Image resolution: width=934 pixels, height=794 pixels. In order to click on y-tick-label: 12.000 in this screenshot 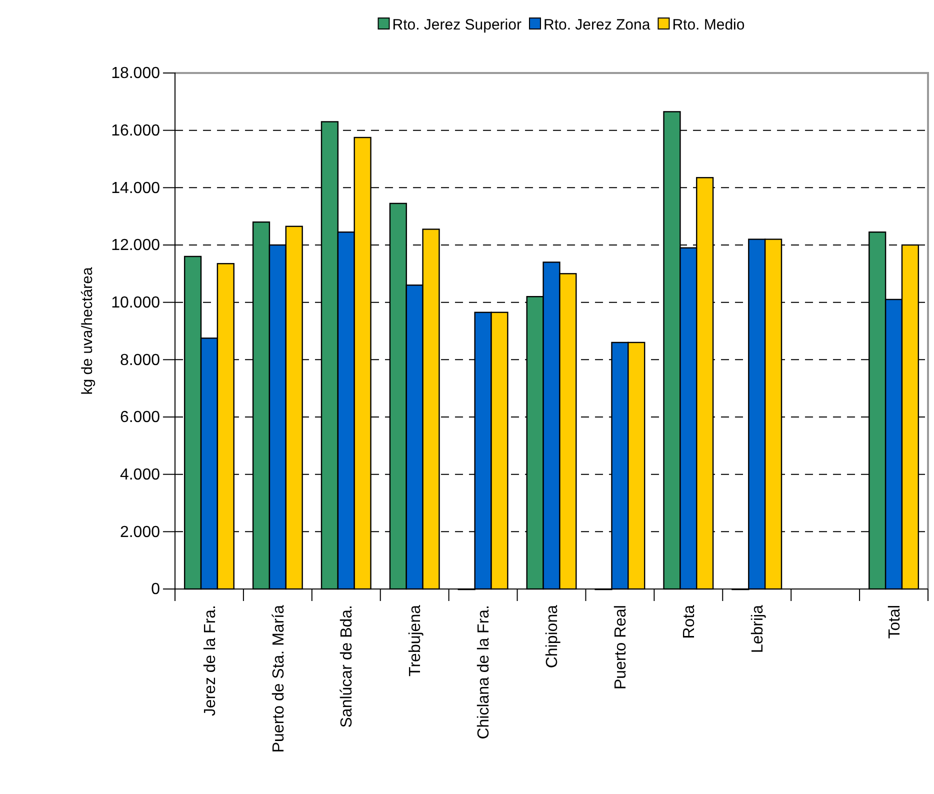, I will do `click(135, 245)`.